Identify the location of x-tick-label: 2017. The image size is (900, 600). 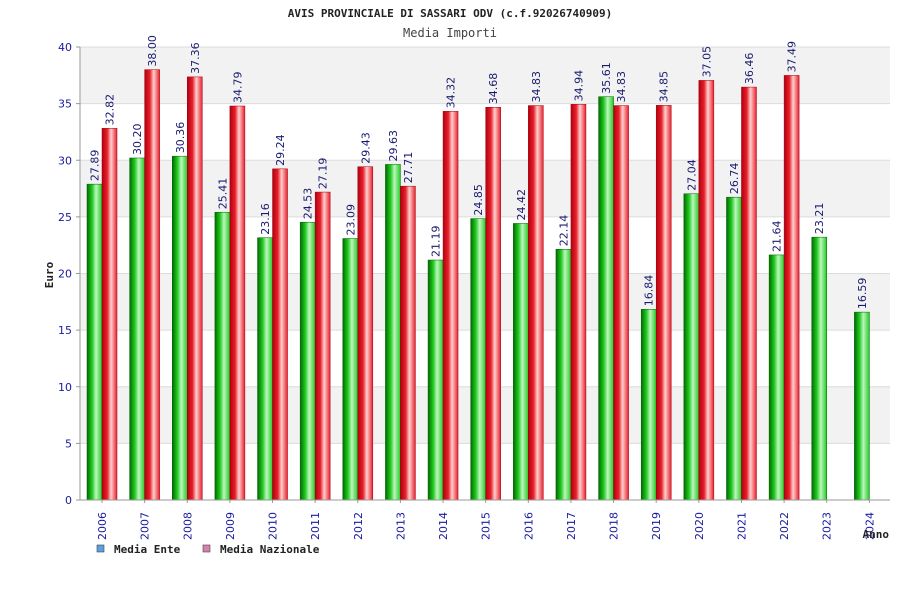
(571, 526).